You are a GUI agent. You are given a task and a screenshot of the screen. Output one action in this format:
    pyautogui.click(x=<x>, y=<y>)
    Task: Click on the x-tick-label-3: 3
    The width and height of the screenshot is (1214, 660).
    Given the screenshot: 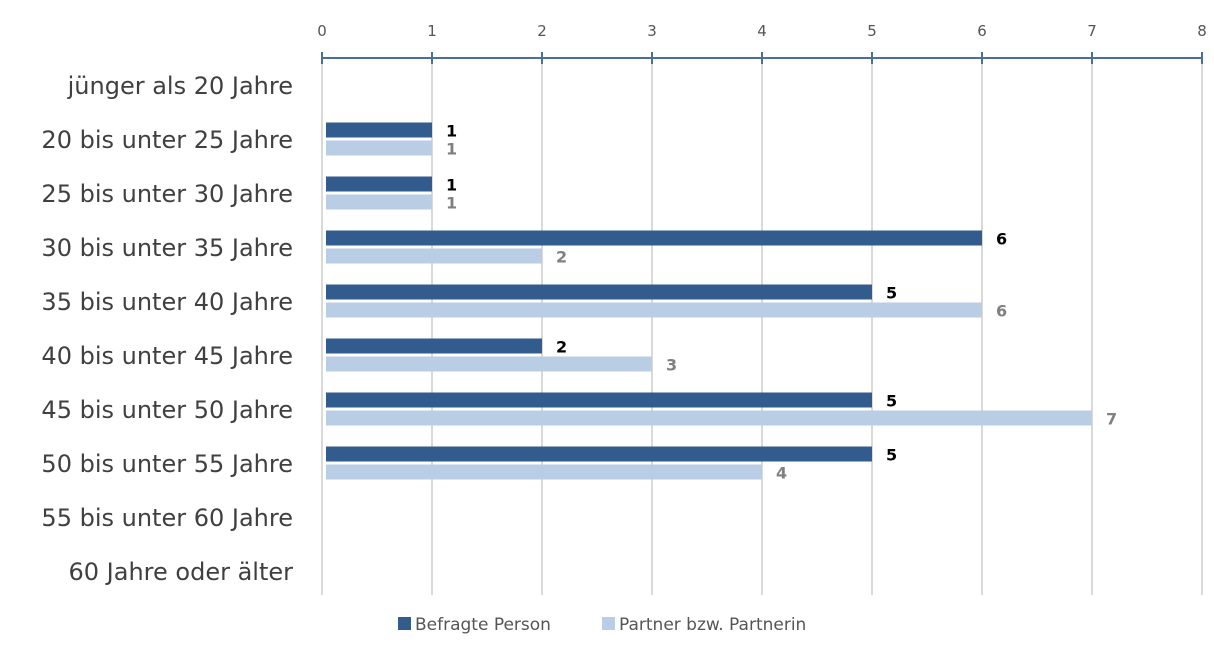 What is the action you would take?
    pyautogui.click(x=652, y=31)
    